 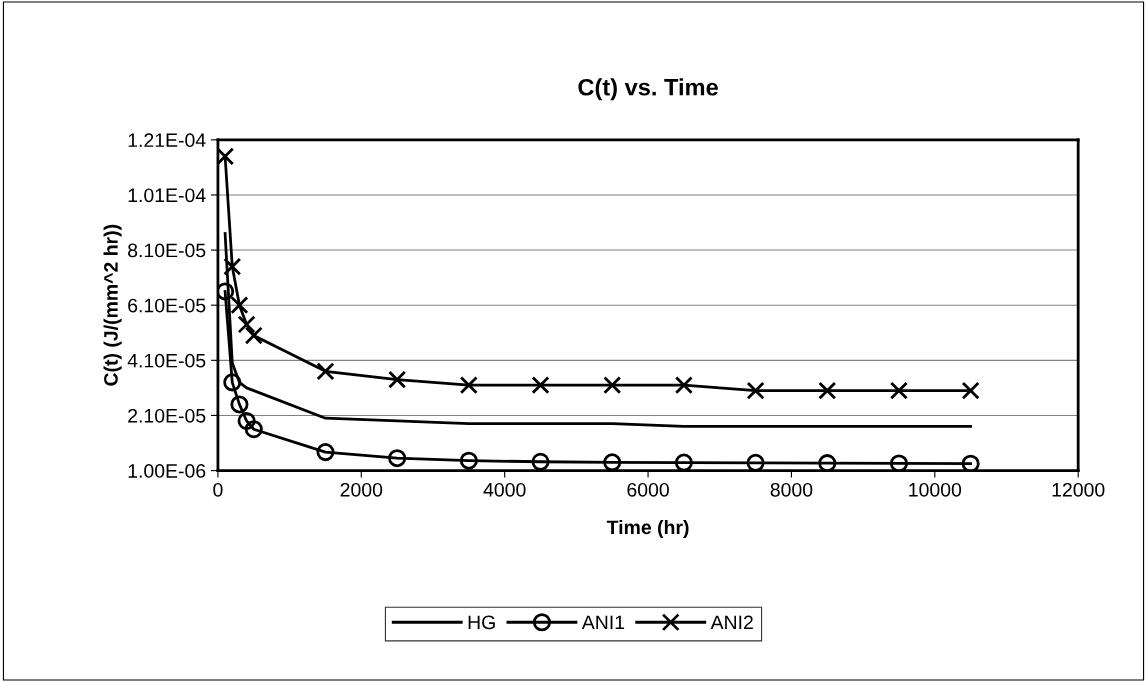 What do you see at coordinates (935, 489) in the screenshot?
I see `x-tick-label: 10000` at bounding box center [935, 489].